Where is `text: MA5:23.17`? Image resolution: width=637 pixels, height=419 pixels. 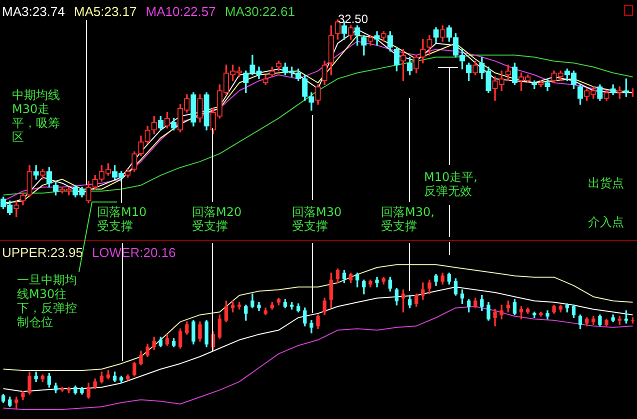 text: MA5:23.17 is located at coordinates (105, 11).